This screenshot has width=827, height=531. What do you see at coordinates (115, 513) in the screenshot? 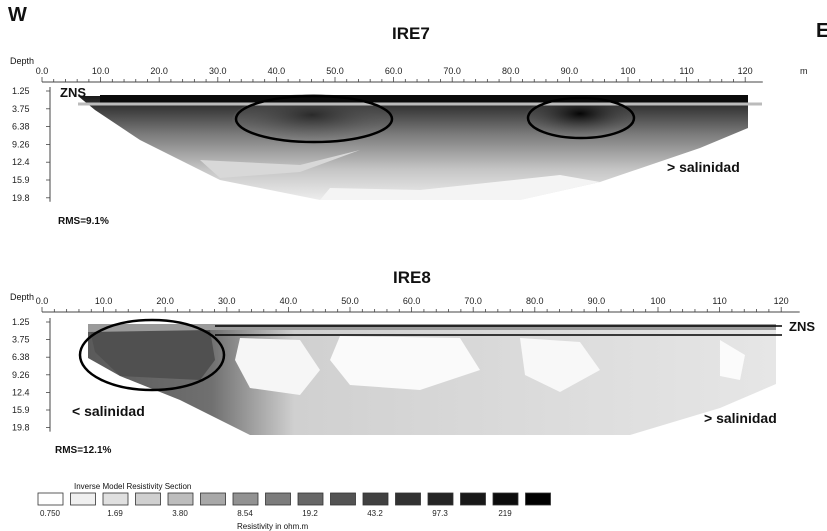
I see `legend-value-label: 1.69` at bounding box center [115, 513].